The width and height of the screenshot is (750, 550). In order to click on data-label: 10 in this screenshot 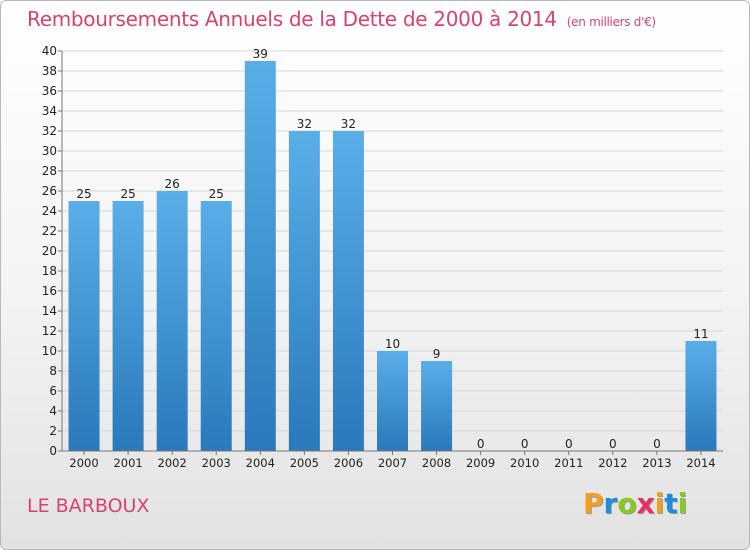, I will do `click(392, 344)`.